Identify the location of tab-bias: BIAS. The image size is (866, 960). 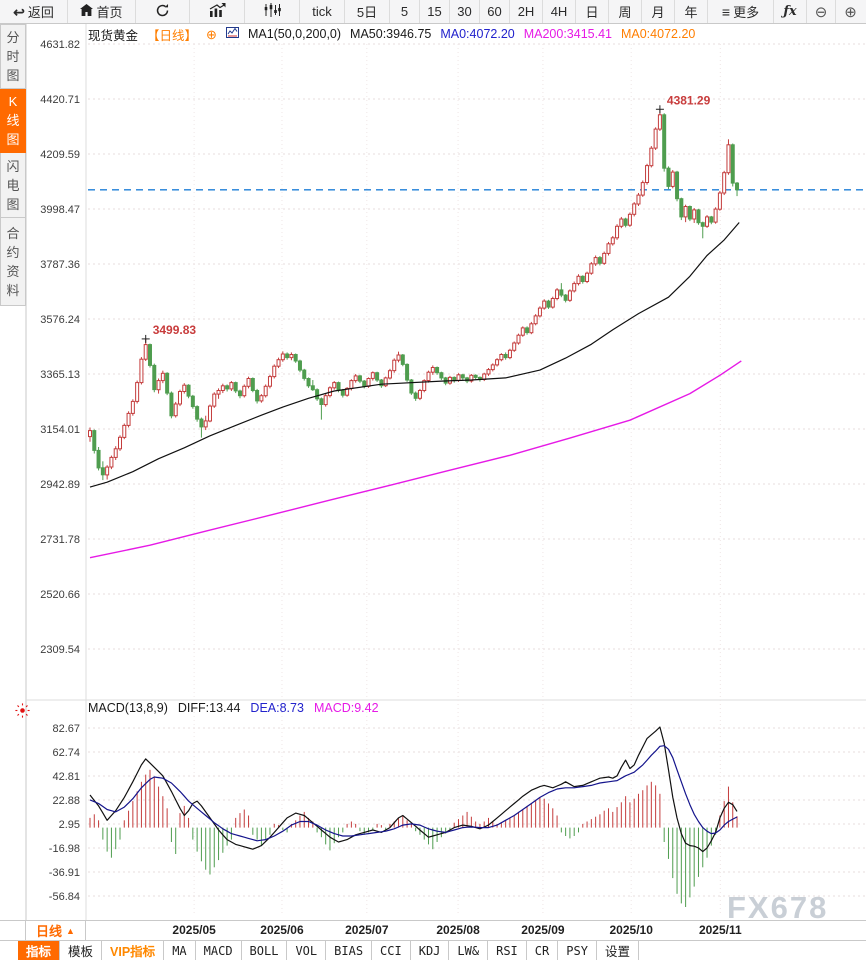
(349, 950).